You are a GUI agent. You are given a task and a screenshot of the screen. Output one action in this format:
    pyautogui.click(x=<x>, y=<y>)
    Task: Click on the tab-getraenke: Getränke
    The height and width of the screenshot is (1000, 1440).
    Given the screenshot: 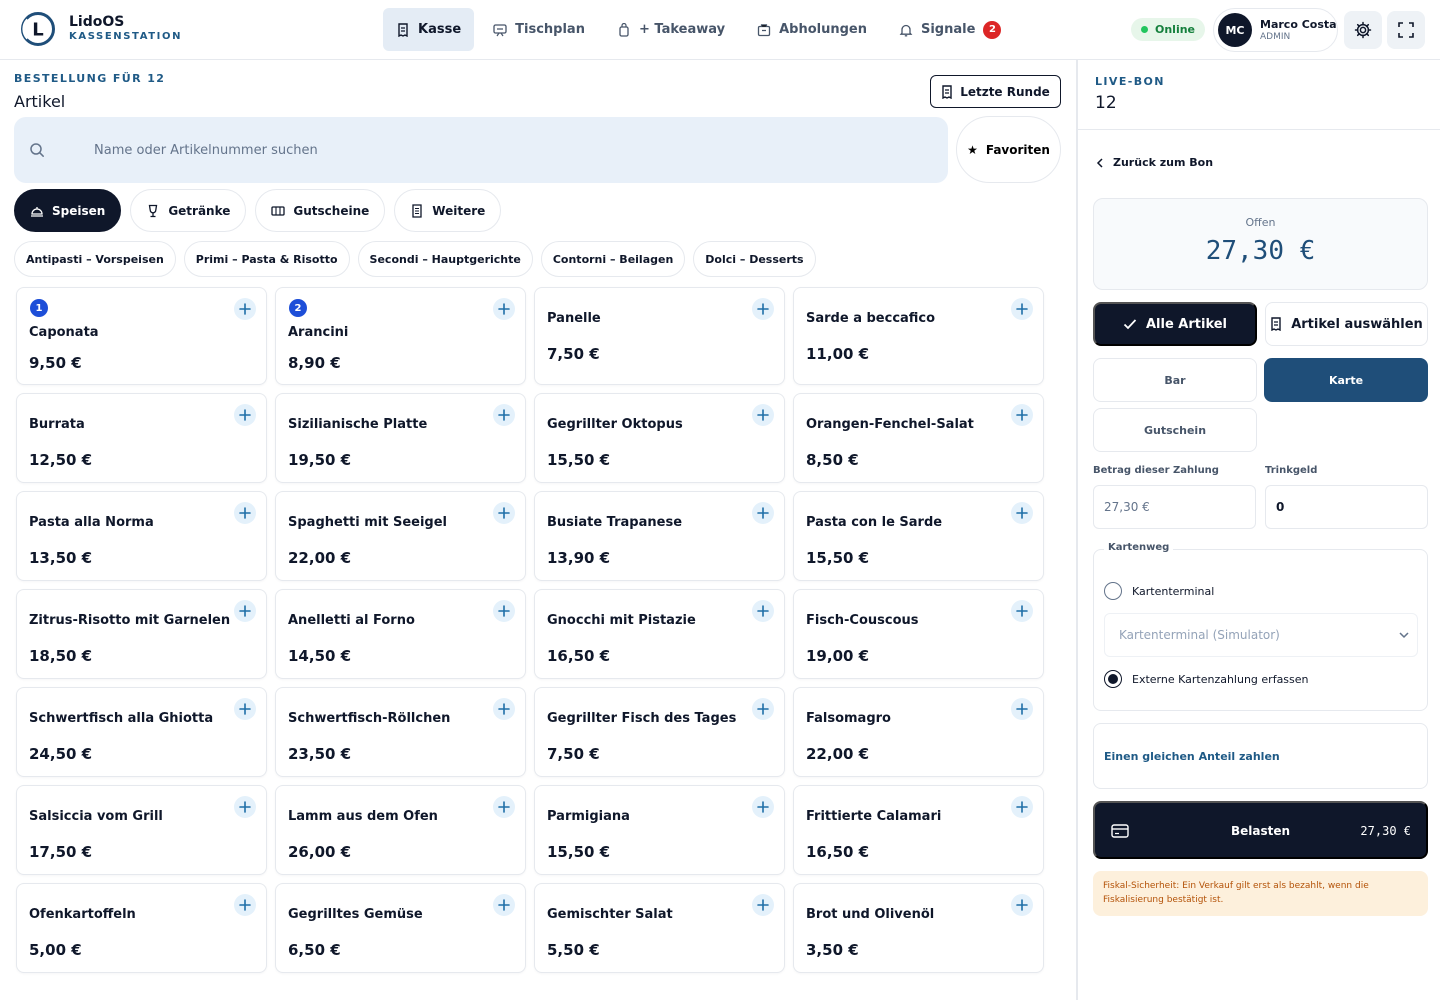 What is the action you would take?
    pyautogui.click(x=188, y=210)
    